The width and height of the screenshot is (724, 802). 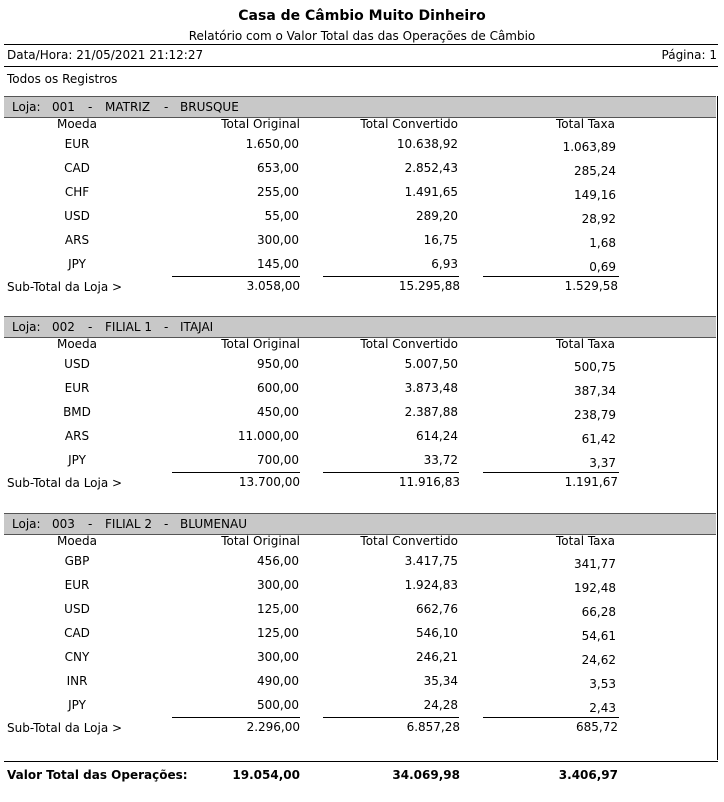 What do you see at coordinates (588, 775) in the screenshot?
I see `grand-total-taxa: 3.406,97` at bounding box center [588, 775].